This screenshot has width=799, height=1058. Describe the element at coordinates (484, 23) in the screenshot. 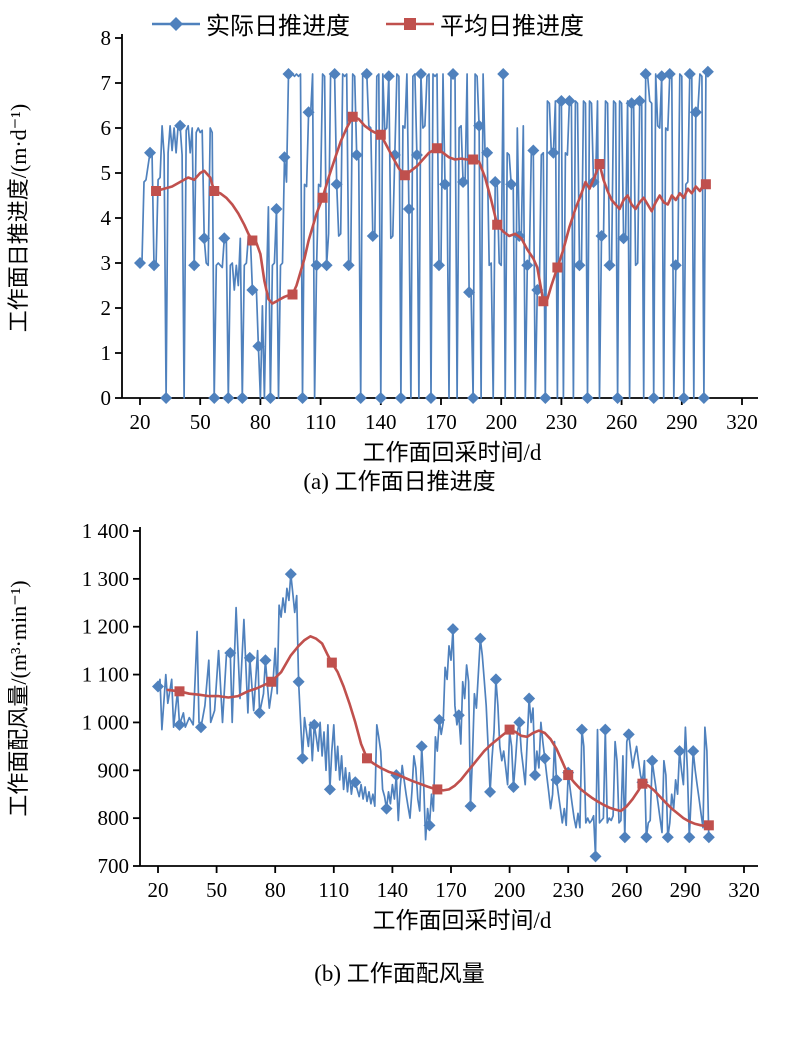

I see `legend-item-average: 平均日推进度` at that location.